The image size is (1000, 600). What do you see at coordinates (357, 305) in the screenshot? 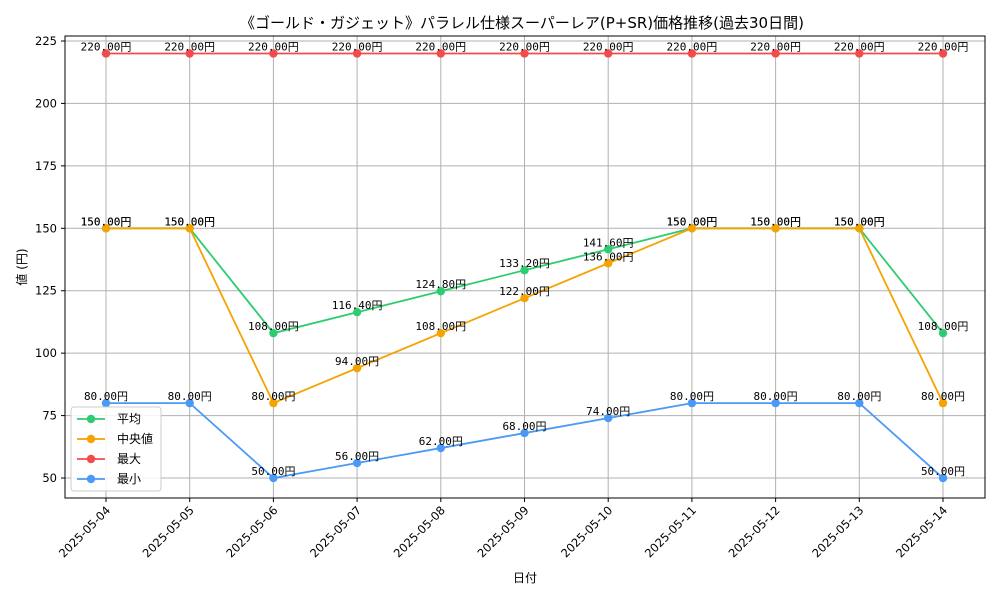
I see `data-label: 116.40円` at bounding box center [357, 305].